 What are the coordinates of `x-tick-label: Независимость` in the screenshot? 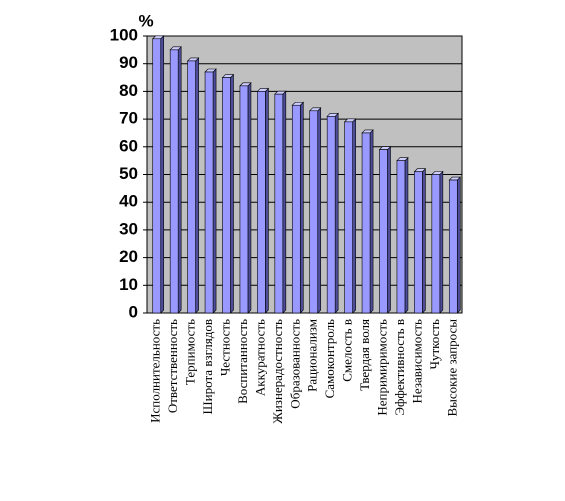 It's located at (416, 361).